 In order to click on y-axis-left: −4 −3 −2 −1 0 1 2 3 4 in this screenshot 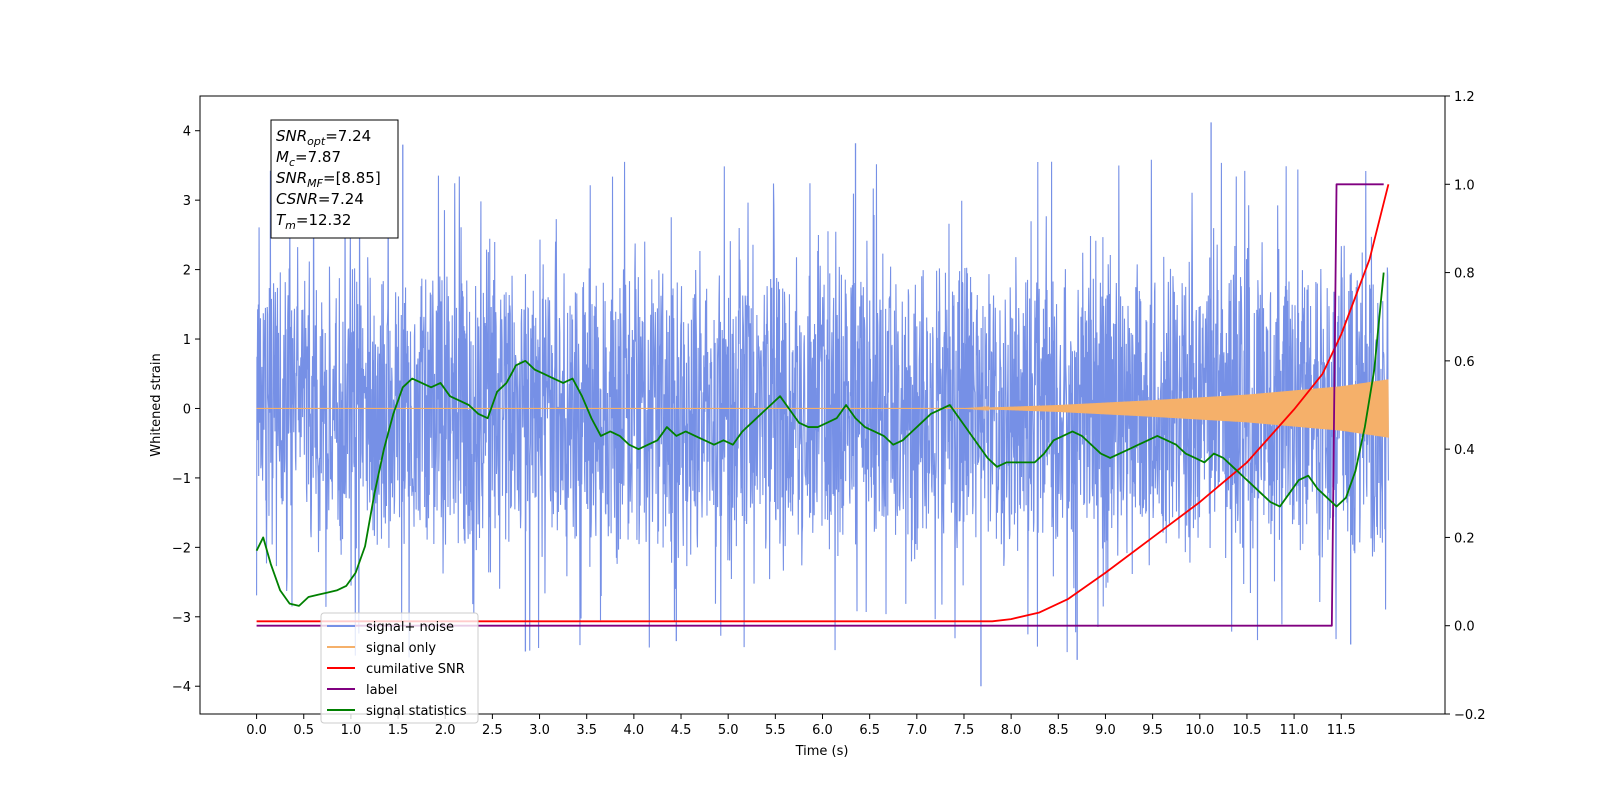, I will do `click(186, 410)`.